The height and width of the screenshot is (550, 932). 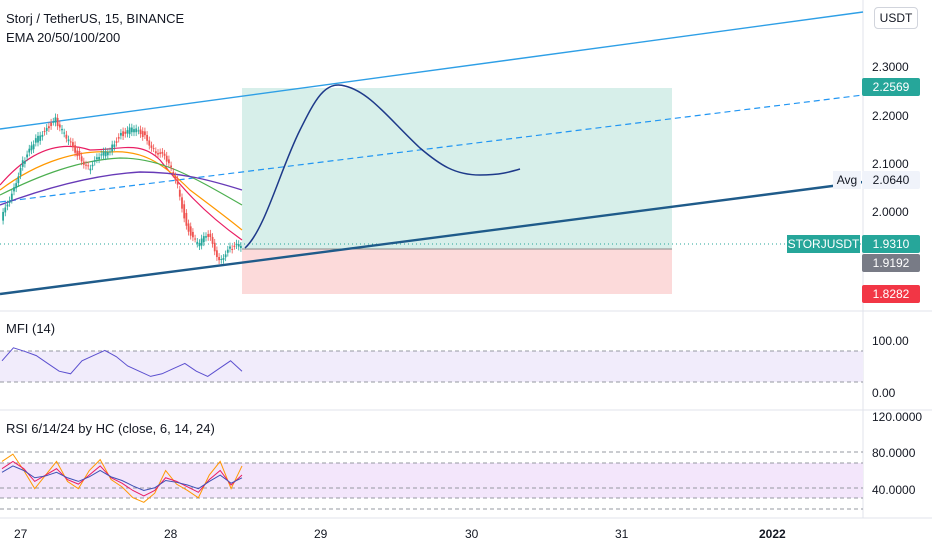 I want to click on symbol-tag: STORJUSDT, so click(x=823, y=244).